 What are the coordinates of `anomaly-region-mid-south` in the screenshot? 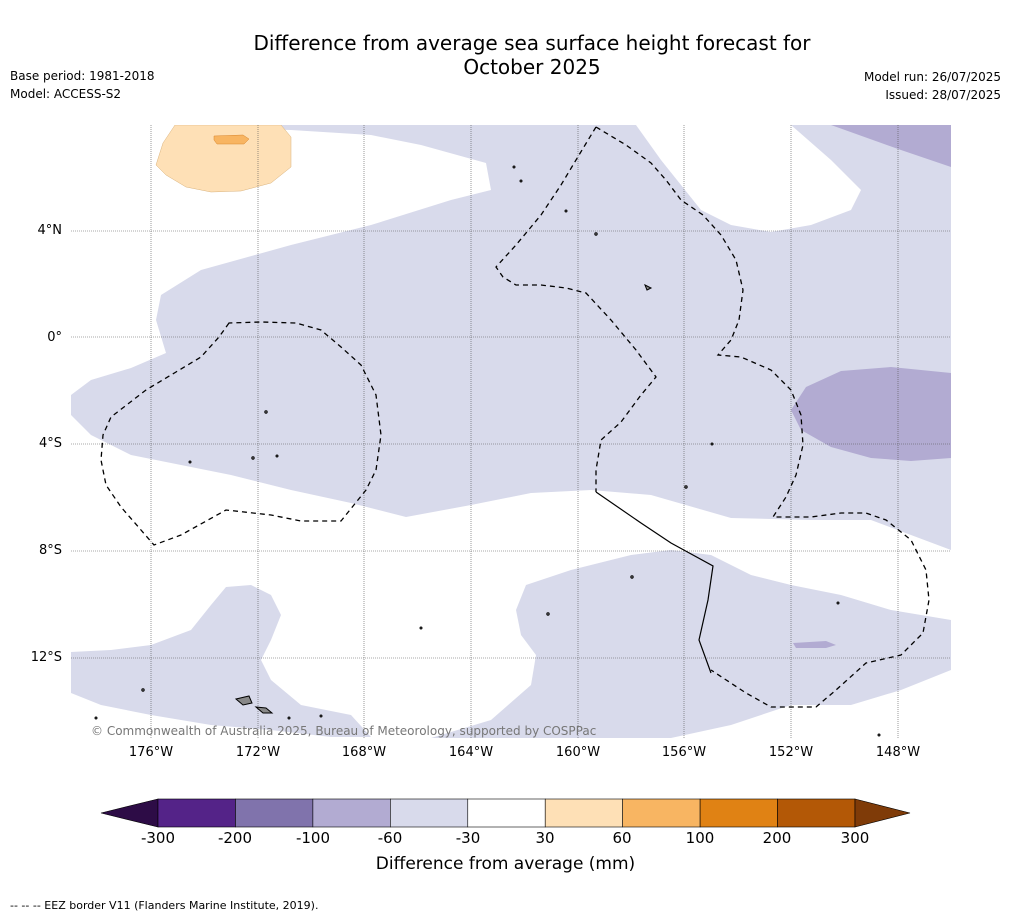 It's located at (814, 644).